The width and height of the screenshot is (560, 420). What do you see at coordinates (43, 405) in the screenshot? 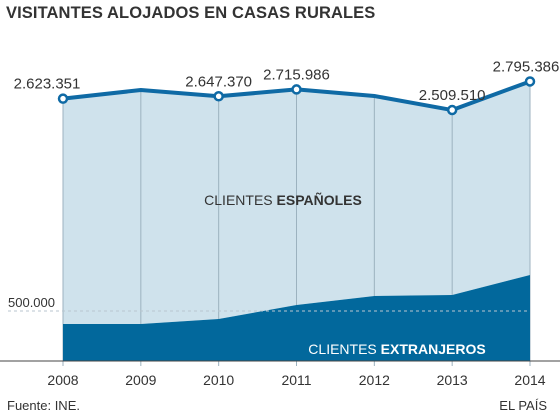
I see `source-note: Fuente: INE.` at bounding box center [43, 405].